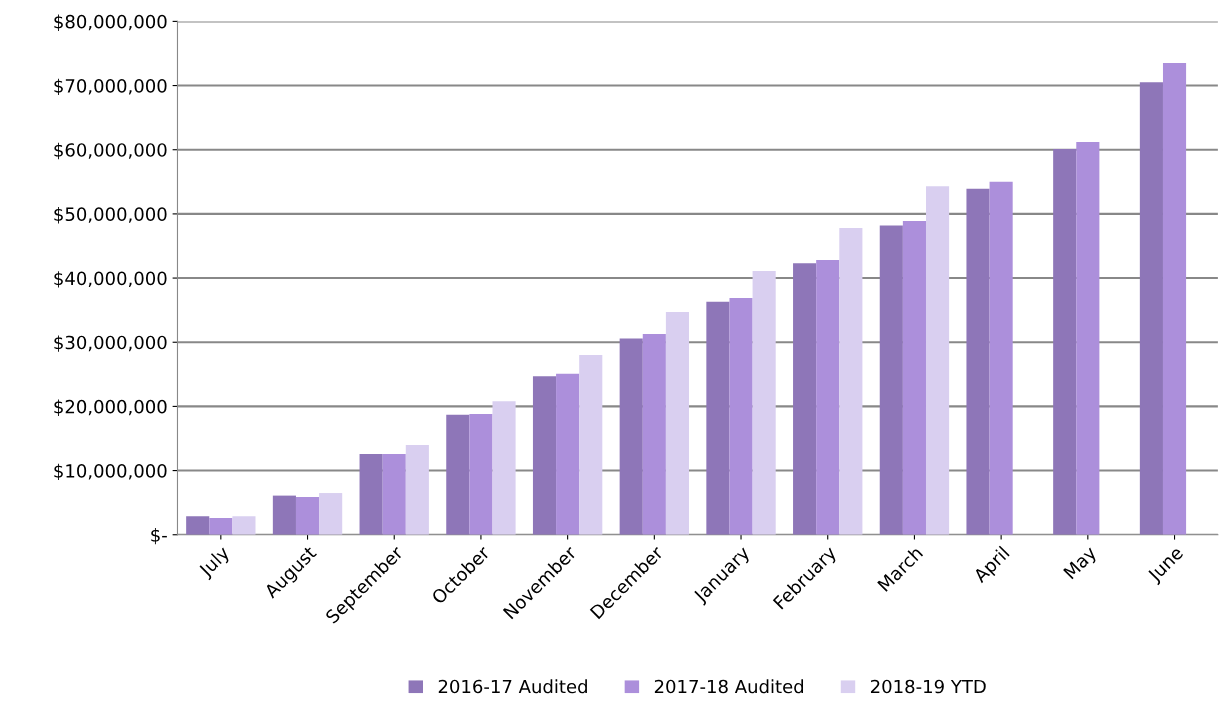  Describe the element at coordinates (110, 407) in the screenshot. I see `y-tick-label: $20,000,000` at that location.